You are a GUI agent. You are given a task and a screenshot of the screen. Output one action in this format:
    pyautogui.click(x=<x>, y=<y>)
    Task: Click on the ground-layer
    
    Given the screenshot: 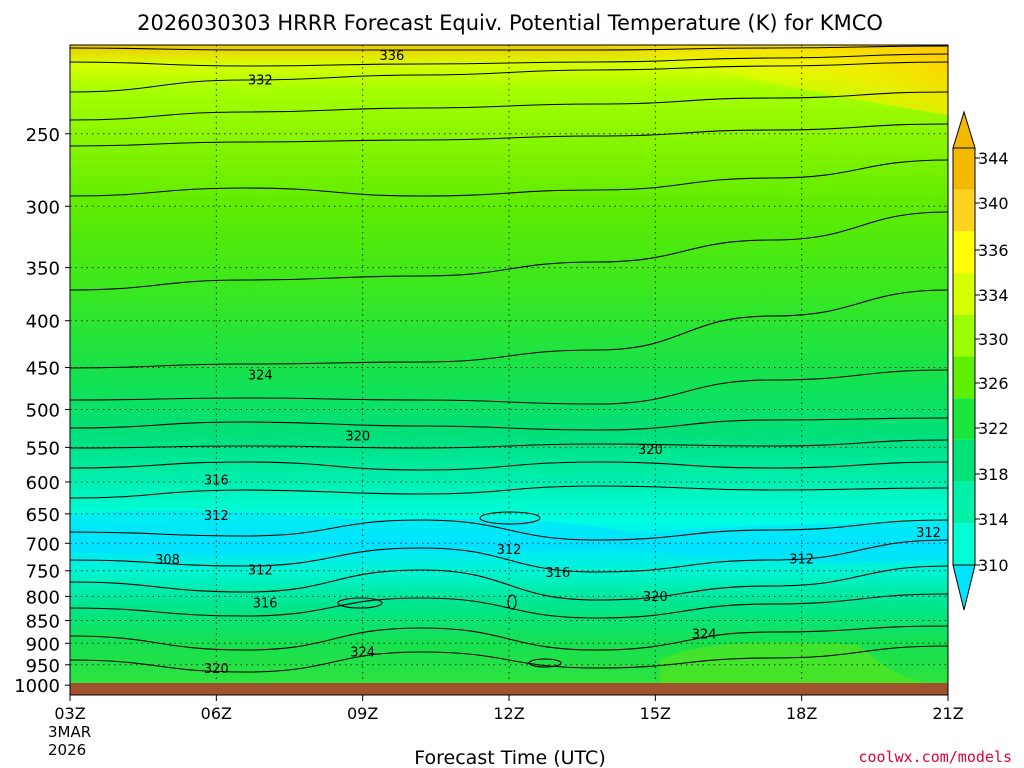 What is the action you would take?
    pyautogui.click(x=509, y=689)
    